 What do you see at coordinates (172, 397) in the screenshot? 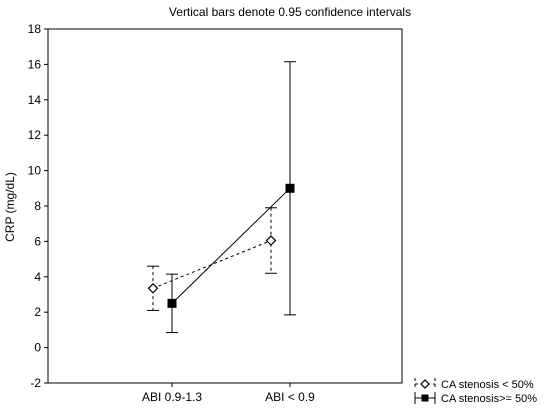
I see `x-tick-label: ABI 0.9-1.3` at bounding box center [172, 397].